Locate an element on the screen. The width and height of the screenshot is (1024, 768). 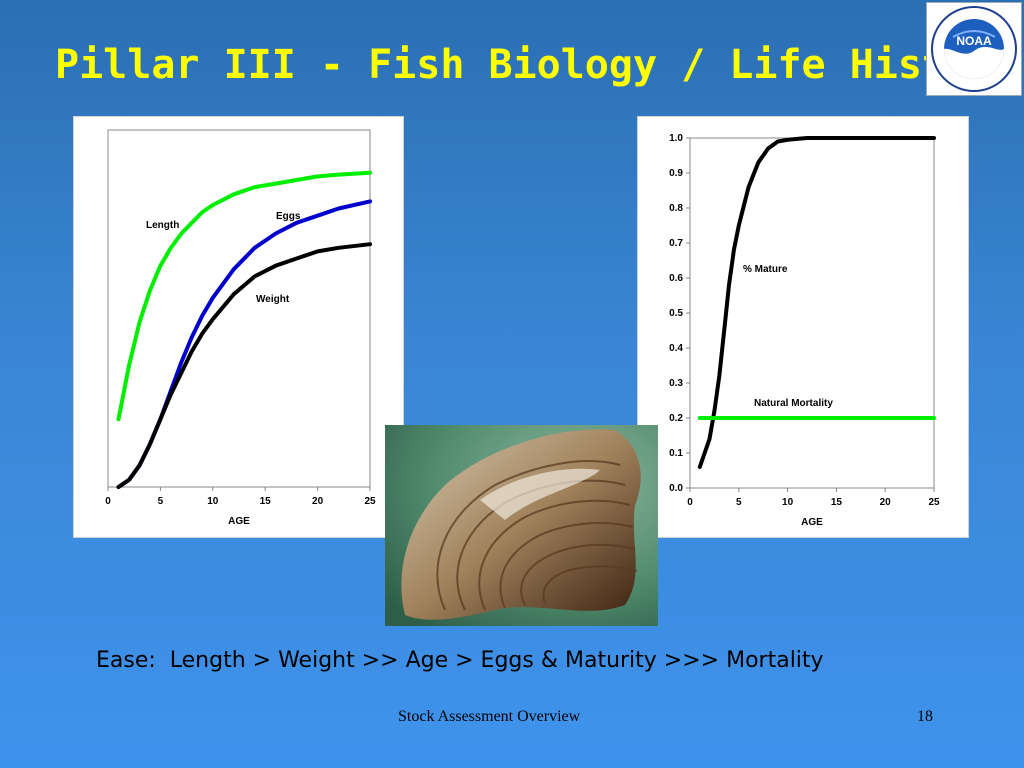
y-tick-label: 0.0 is located at coordinates (676, 488).